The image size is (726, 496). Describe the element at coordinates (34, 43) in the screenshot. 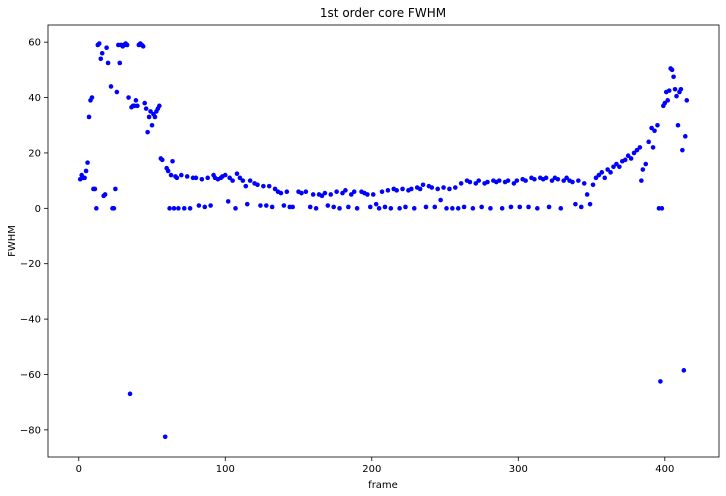

I see `y-tick-label: 60` at that location.